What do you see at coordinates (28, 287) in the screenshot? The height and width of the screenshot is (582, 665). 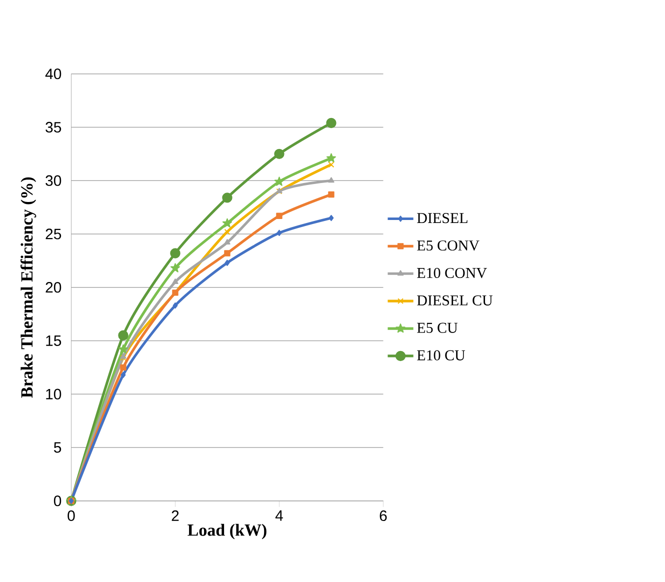 I see `y-axis-title: Brake Thermal Efficiency (%)` at bounding box center [28, 287].